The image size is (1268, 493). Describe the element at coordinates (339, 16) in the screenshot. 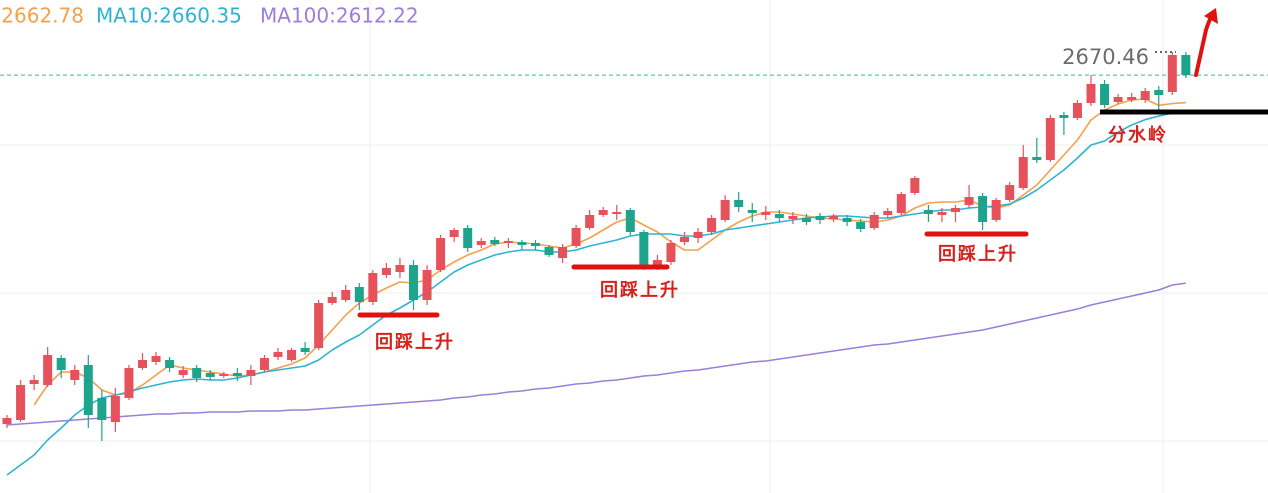

I see `legend-entry: MA100:2612.22` at that location.